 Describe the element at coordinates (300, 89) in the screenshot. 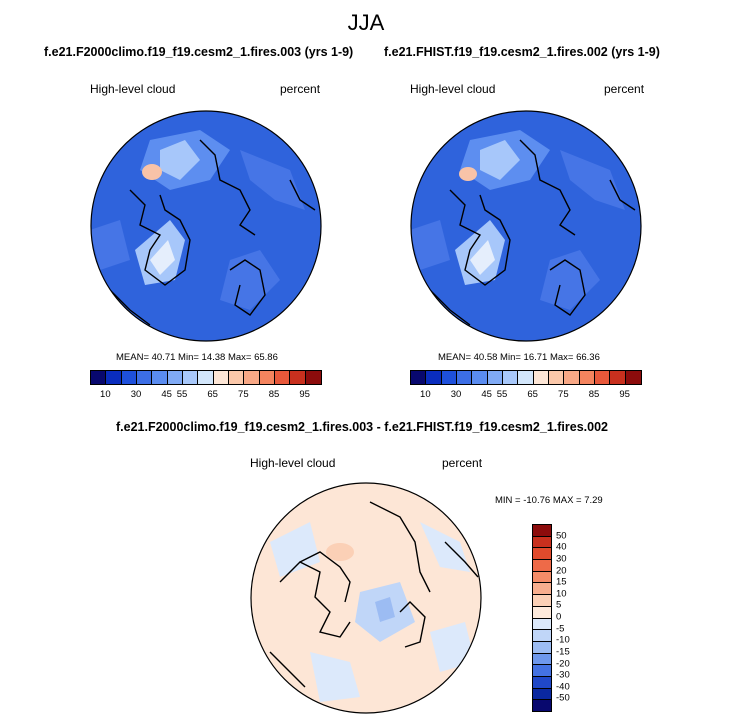

I see `panel1-units: percent` at that location.